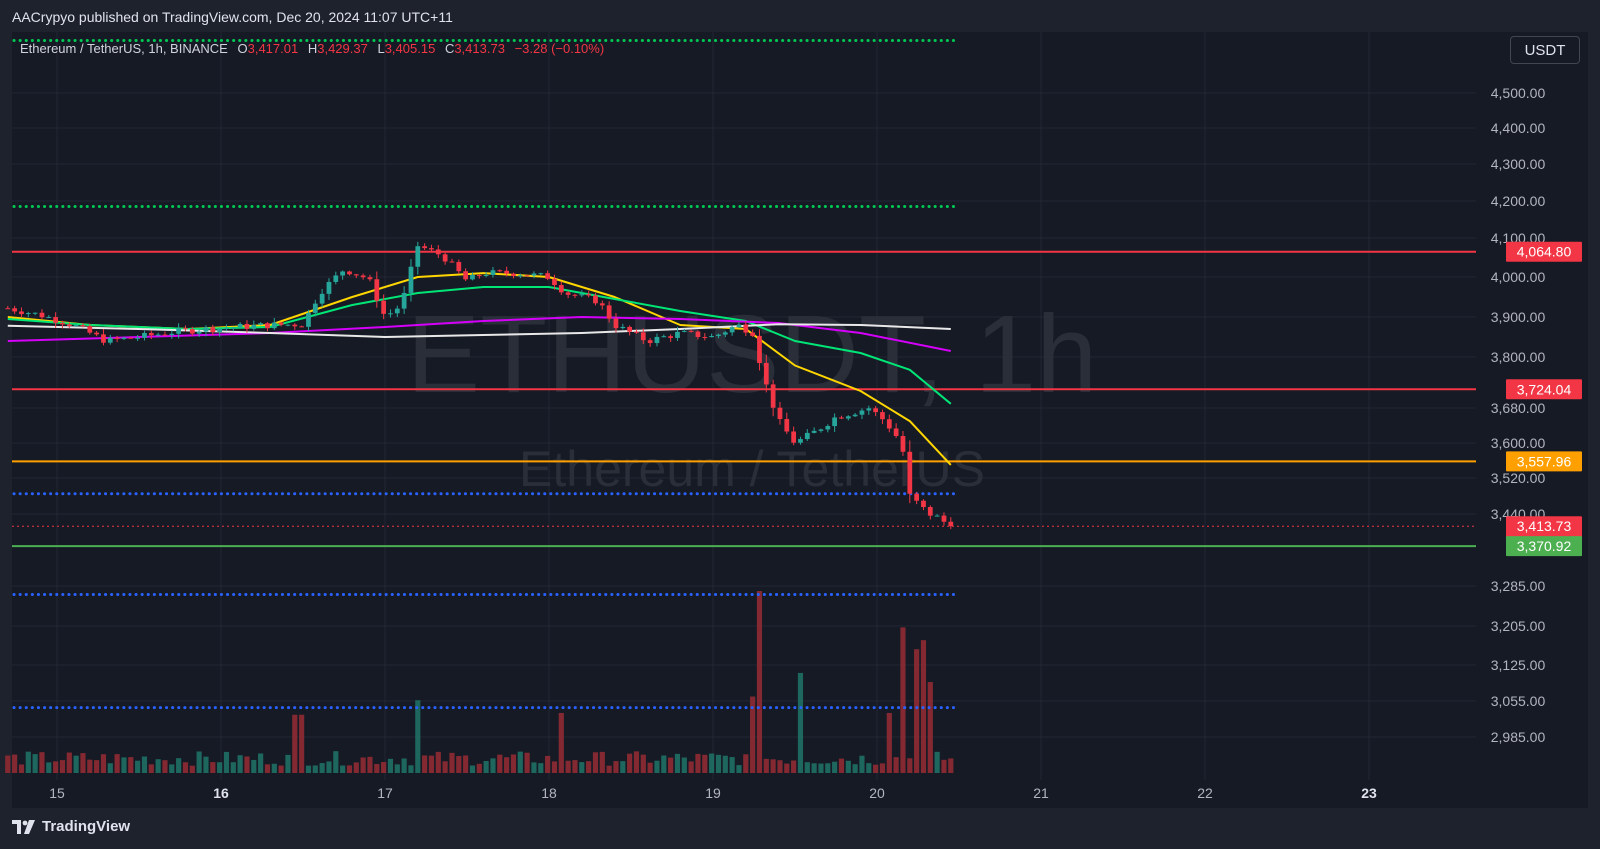 The width and height of the screenshot is (1600, 849). Describe the element at coordinates (1545, 50) in the screenshot. I see `currency-button: USDT` at that location.